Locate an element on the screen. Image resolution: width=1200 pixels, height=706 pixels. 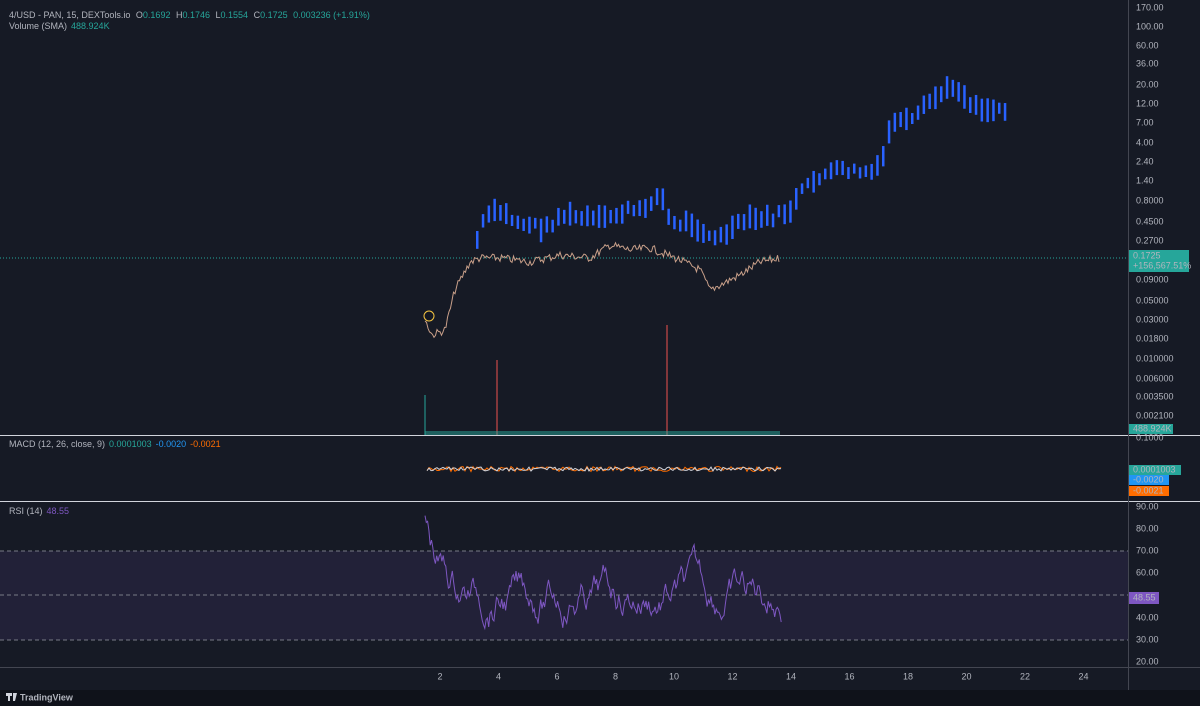
low-key: L is located at coordinates (218, 15).